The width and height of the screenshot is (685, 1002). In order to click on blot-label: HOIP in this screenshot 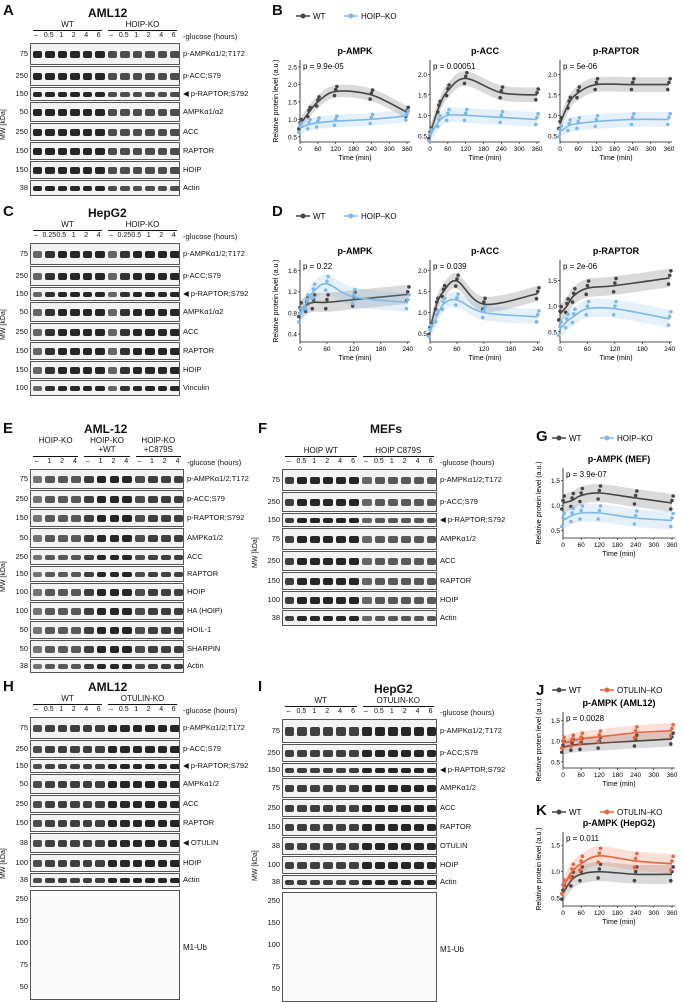, I will do `click(449, 599)`.